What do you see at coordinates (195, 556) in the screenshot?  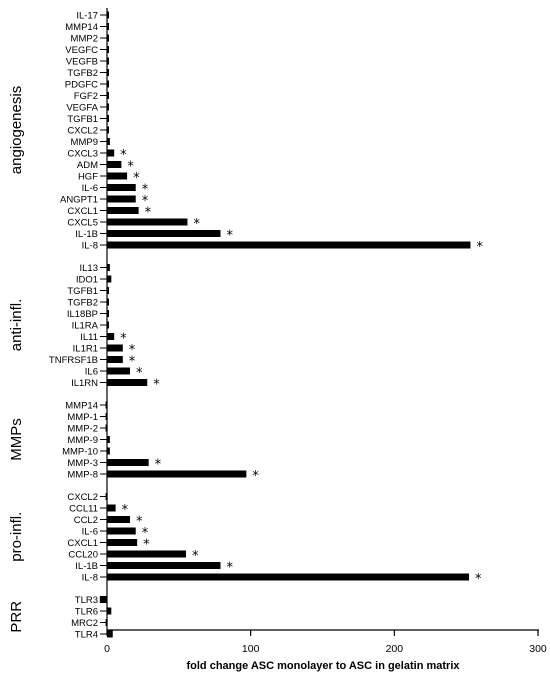 I see `significance-marker-pro-infl-ccl20: *` at bounding box center [195, 556].